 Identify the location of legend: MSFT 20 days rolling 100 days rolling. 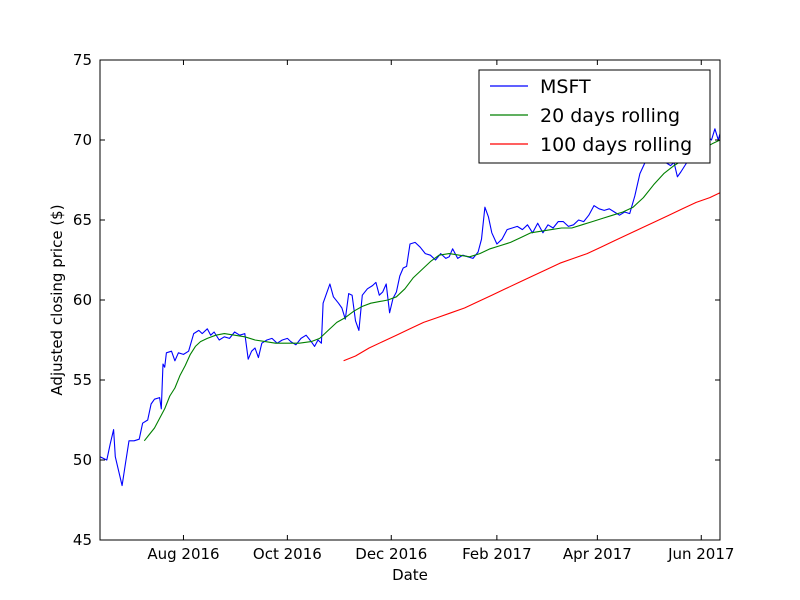
(594, 116).